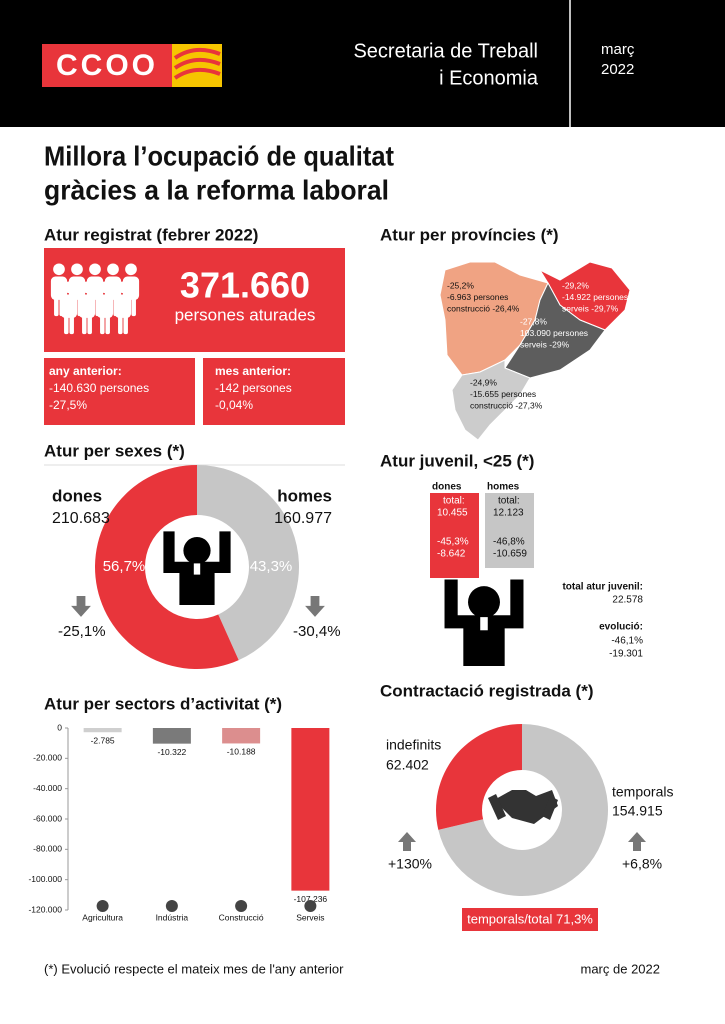 Image resolution: width=725 pixels, height=1024 pixels. Describe the element at coordinates (487, 690) in the screenshot. I see `section-title: Contractació registrada (*)` at that location.